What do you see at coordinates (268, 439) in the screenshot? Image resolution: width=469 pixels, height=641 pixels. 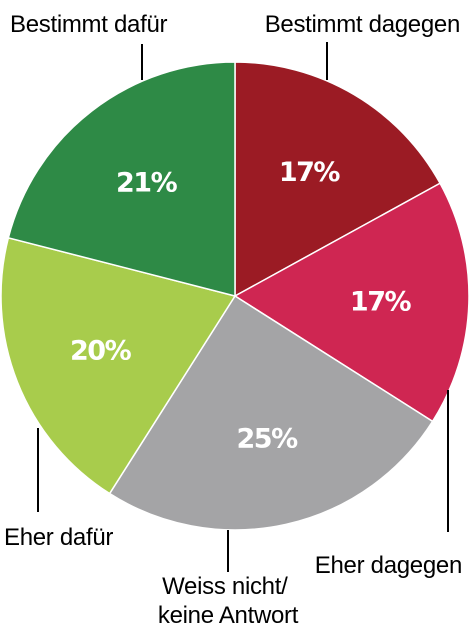 I see `percent-label-weiss-nicht: 25%` at bounding box center [268, 439].